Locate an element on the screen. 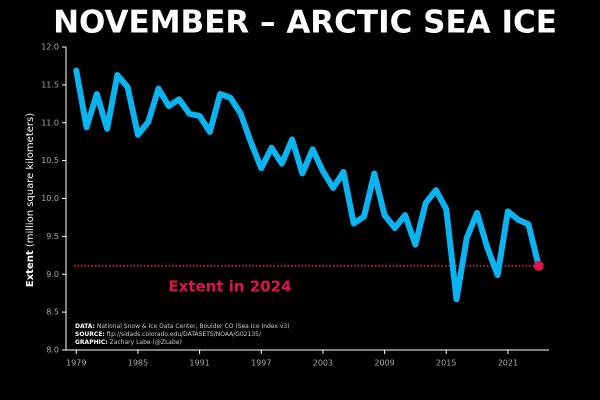 The image size is (600, 400). y-tick-label: 12.0 is located at coordinates (50, 47).